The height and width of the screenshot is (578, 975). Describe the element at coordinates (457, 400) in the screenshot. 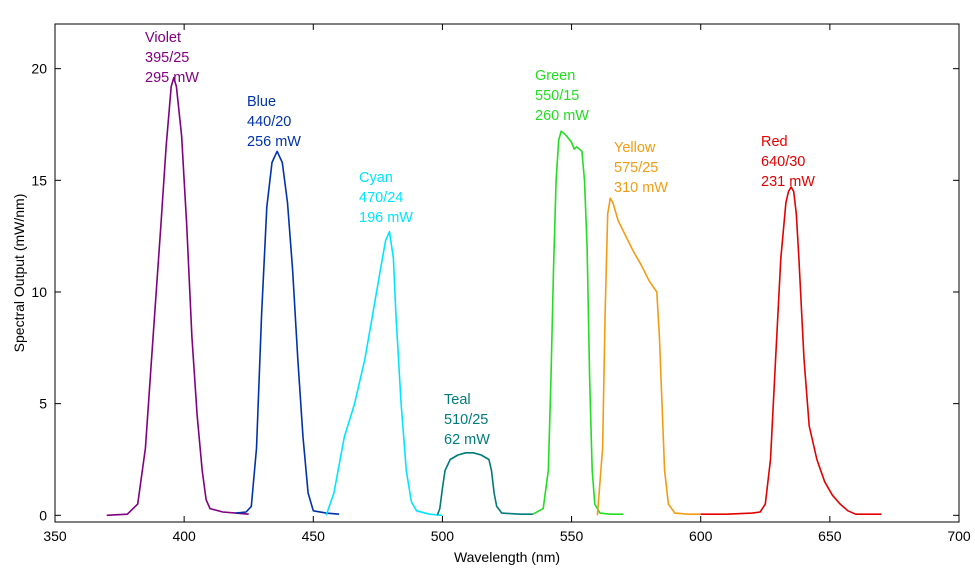

I see `annotation-teal-name: Teal` at that location.